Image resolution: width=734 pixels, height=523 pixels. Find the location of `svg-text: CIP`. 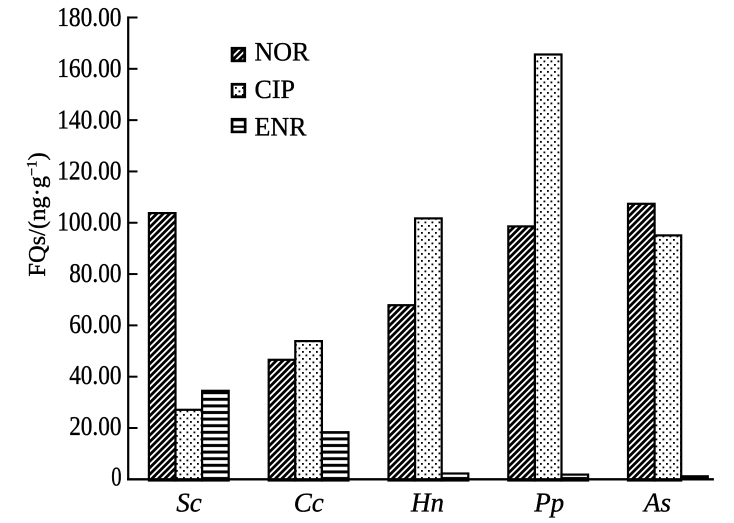

svg-text: CIP is located at coordinates (275, 89).